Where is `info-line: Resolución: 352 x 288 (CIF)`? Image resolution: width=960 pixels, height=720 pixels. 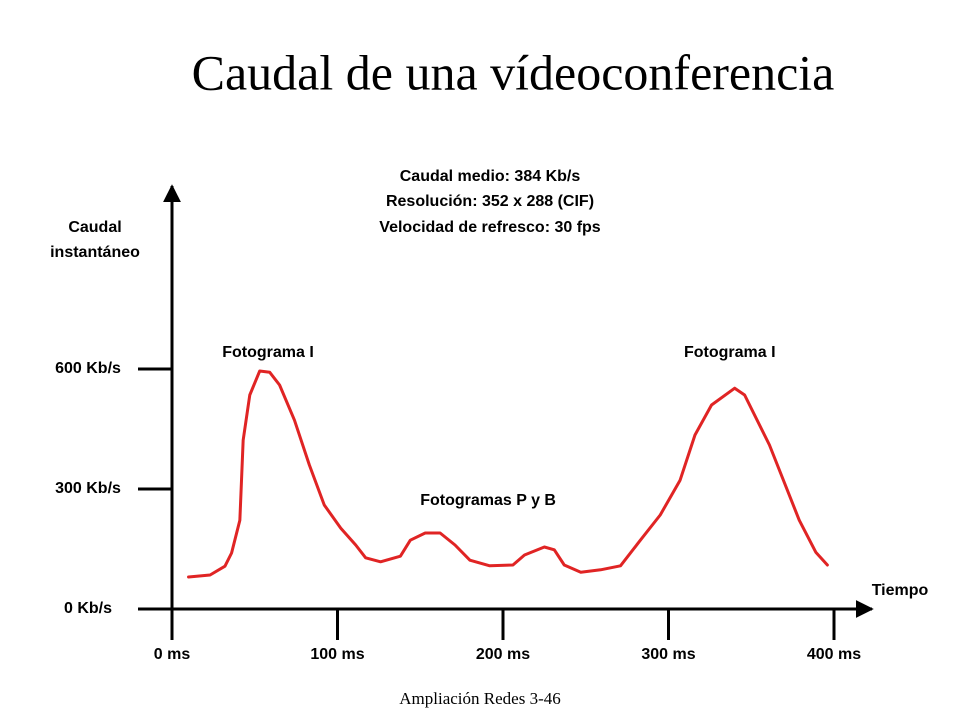
info-line: Resolución: 352 x 288 (CIF) is located at coordinates (490, 201).